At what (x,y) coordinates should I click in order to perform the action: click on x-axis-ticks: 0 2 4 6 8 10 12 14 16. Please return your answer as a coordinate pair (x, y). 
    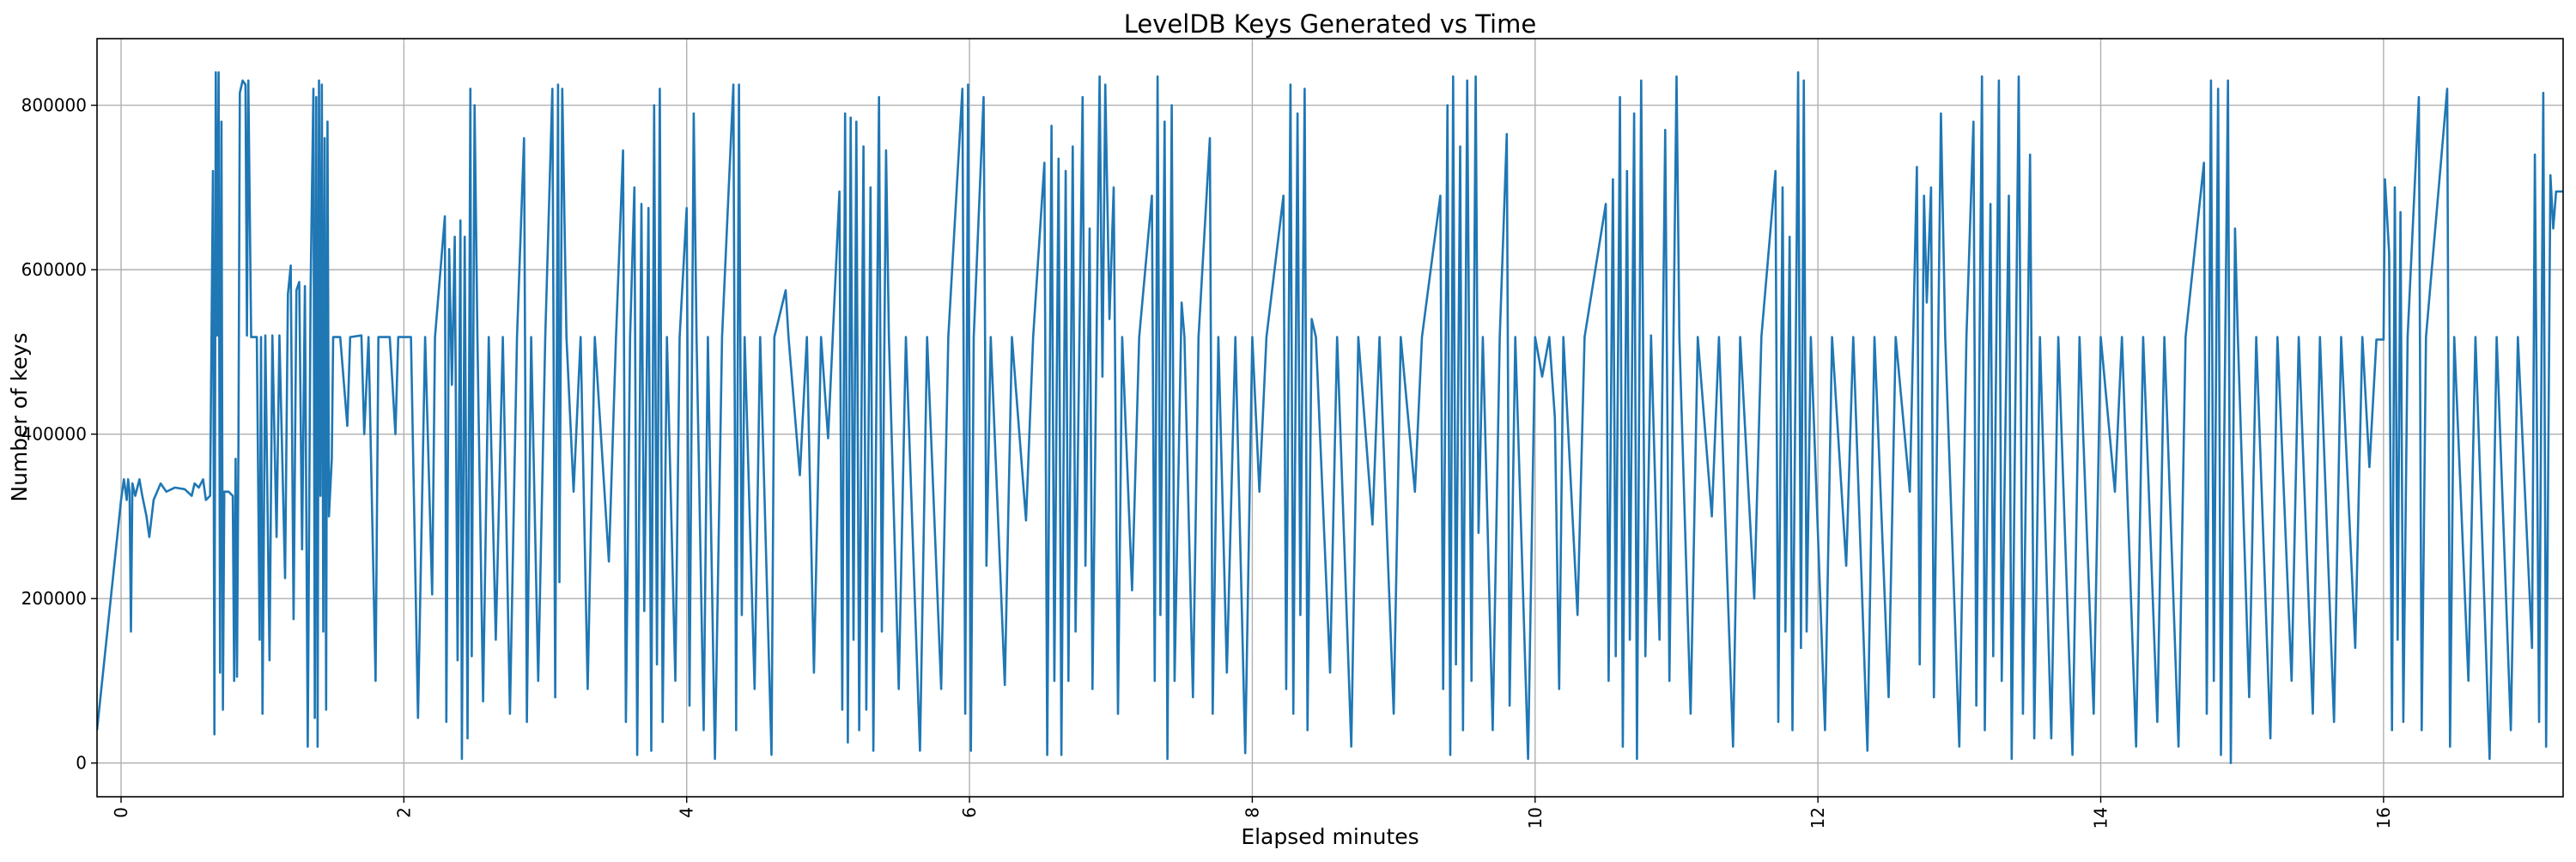
    Looking at the image, I should click on (1252, 813).